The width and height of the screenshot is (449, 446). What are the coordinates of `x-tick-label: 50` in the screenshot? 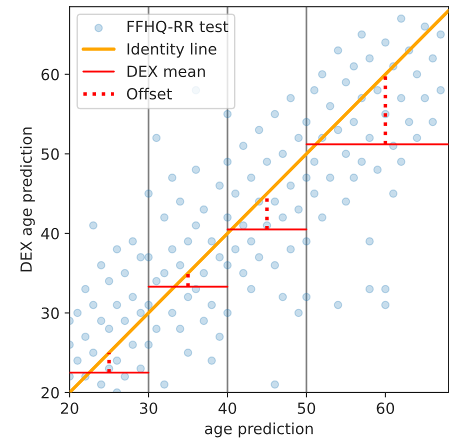 It's located at (307, 408).